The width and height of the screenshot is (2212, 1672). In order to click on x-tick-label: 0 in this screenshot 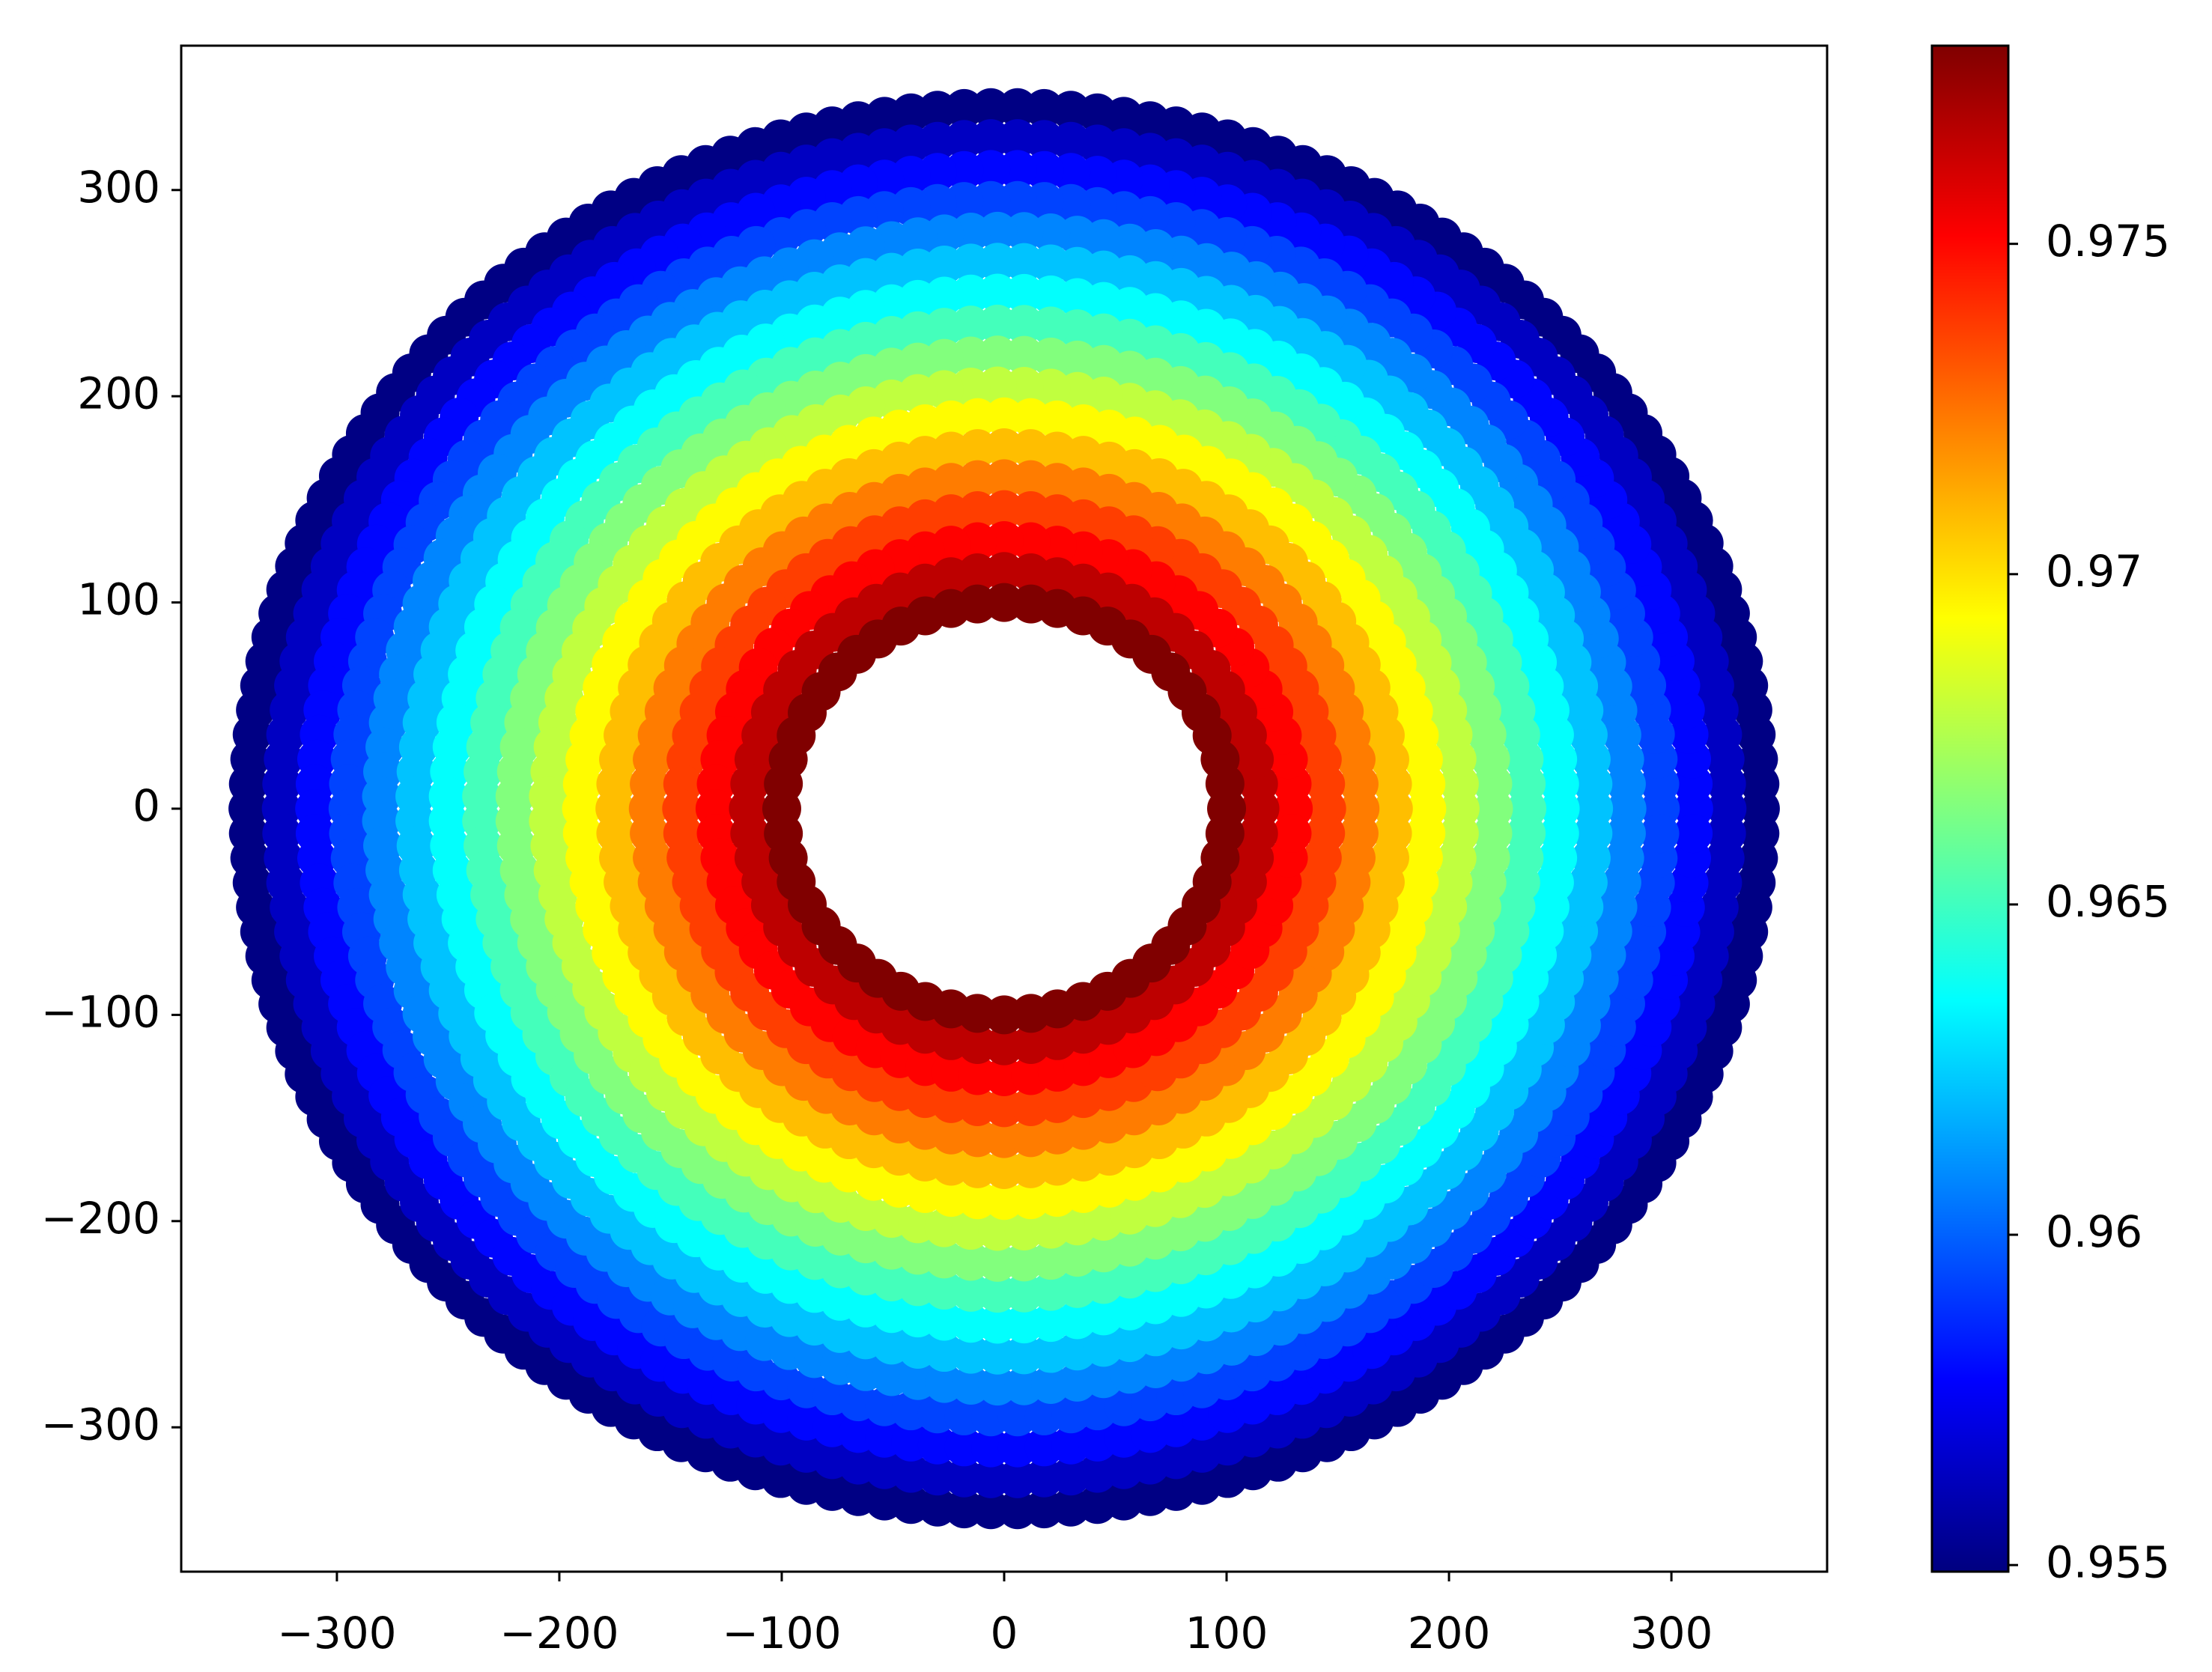, I will do `click(1004, 1633)`.